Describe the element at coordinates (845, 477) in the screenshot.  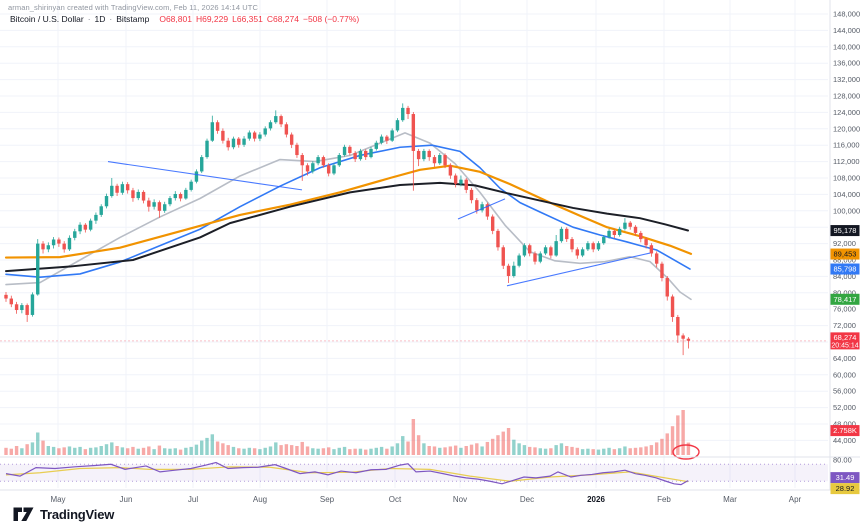
I see `svg-text: 31.49` at that location.